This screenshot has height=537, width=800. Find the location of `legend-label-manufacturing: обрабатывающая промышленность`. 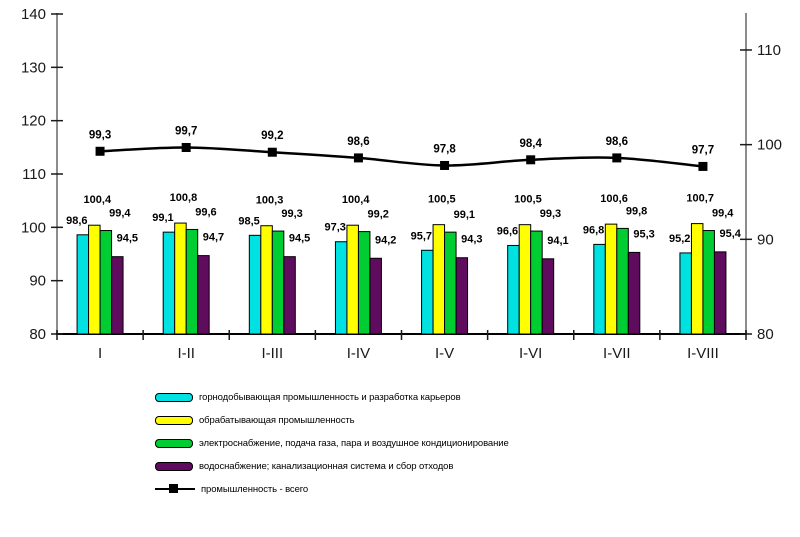

legend-label-manufacturing: обрабатывающая промышленность is located at coordinates (277, 420).